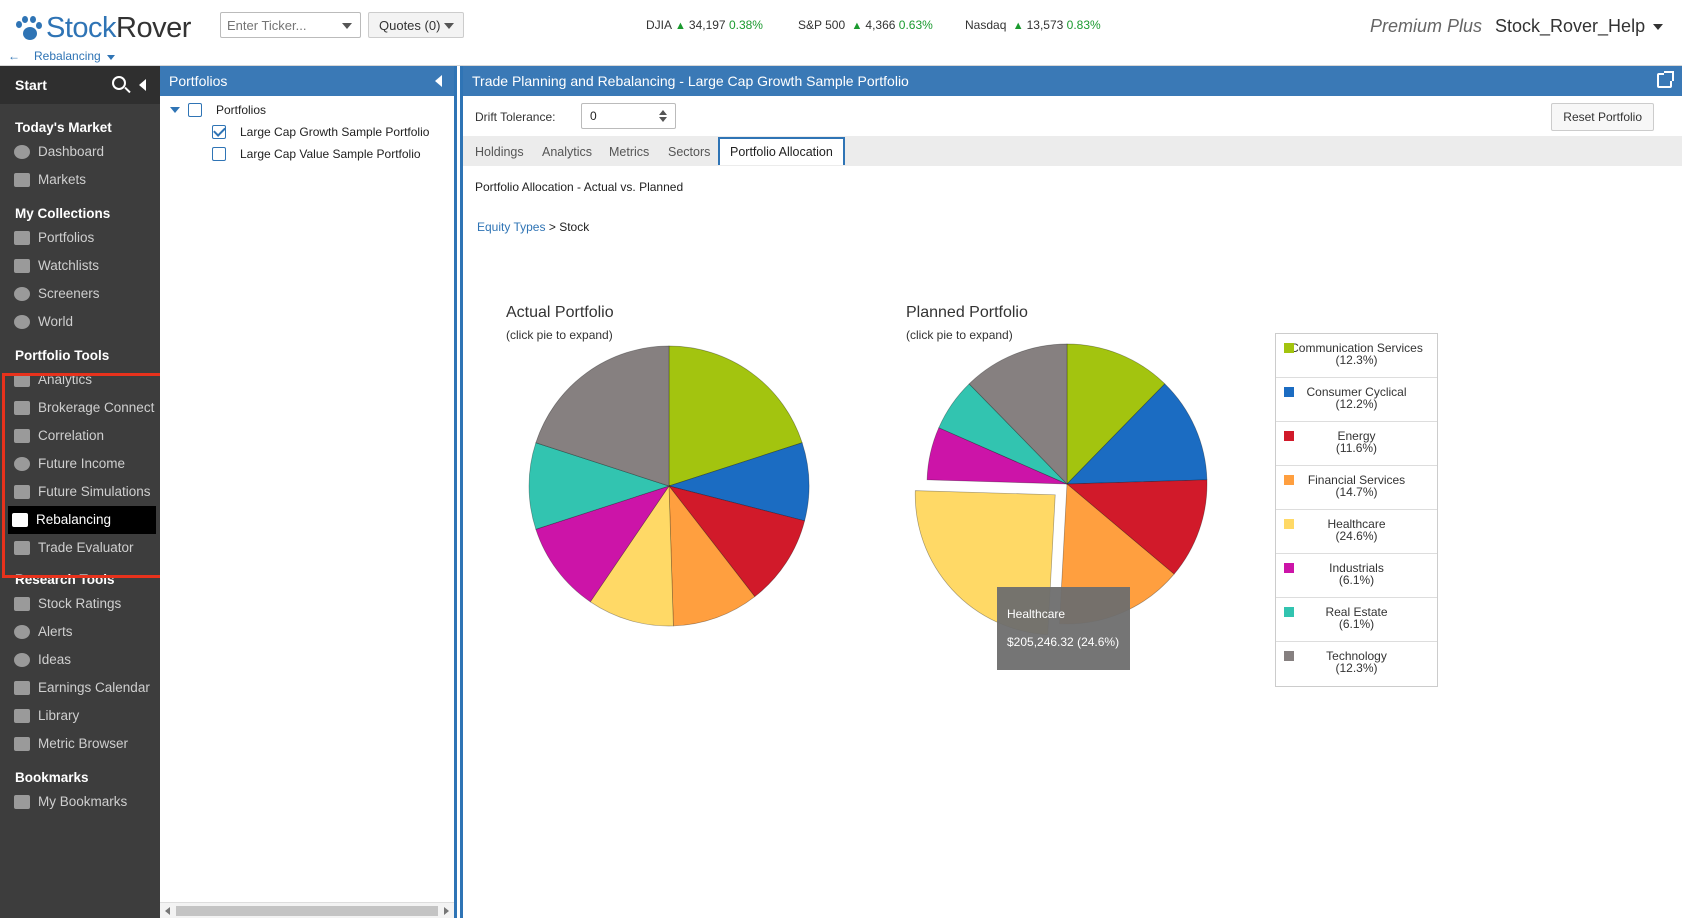 The width and height of the screenshot is (1682, 918). What do you see at coordinates (707, 25) in the screenshot?
I see `index-value: 34,197` at bounding box center [707, 25].